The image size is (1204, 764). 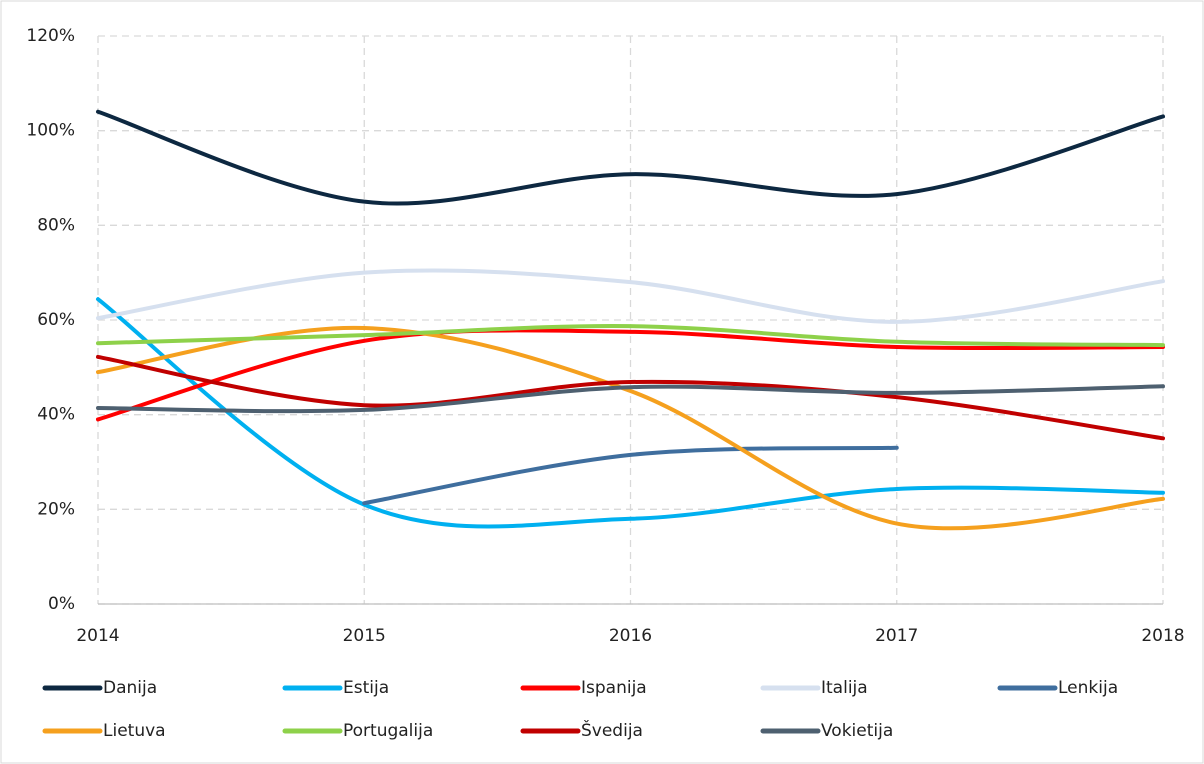 I want to click on x-tick-label: 2014, so click(x=97, y=636).